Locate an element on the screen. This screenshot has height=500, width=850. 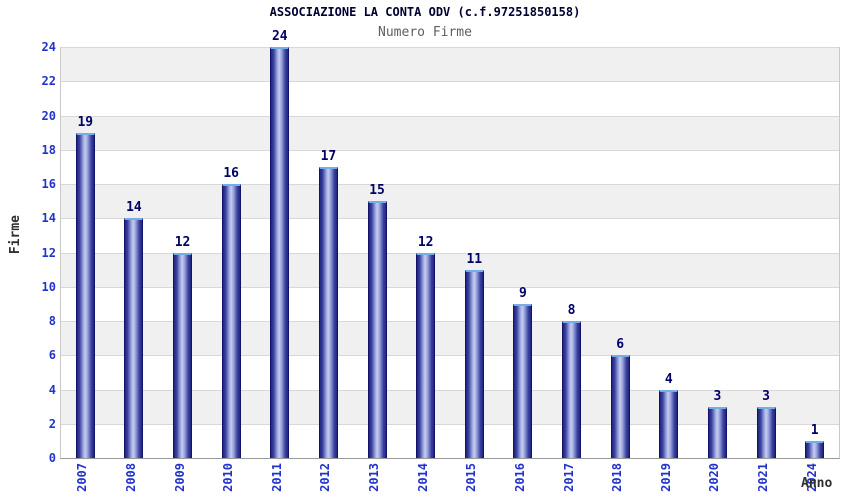
y-tick-label: 18 is located at coordinates (48, 149).